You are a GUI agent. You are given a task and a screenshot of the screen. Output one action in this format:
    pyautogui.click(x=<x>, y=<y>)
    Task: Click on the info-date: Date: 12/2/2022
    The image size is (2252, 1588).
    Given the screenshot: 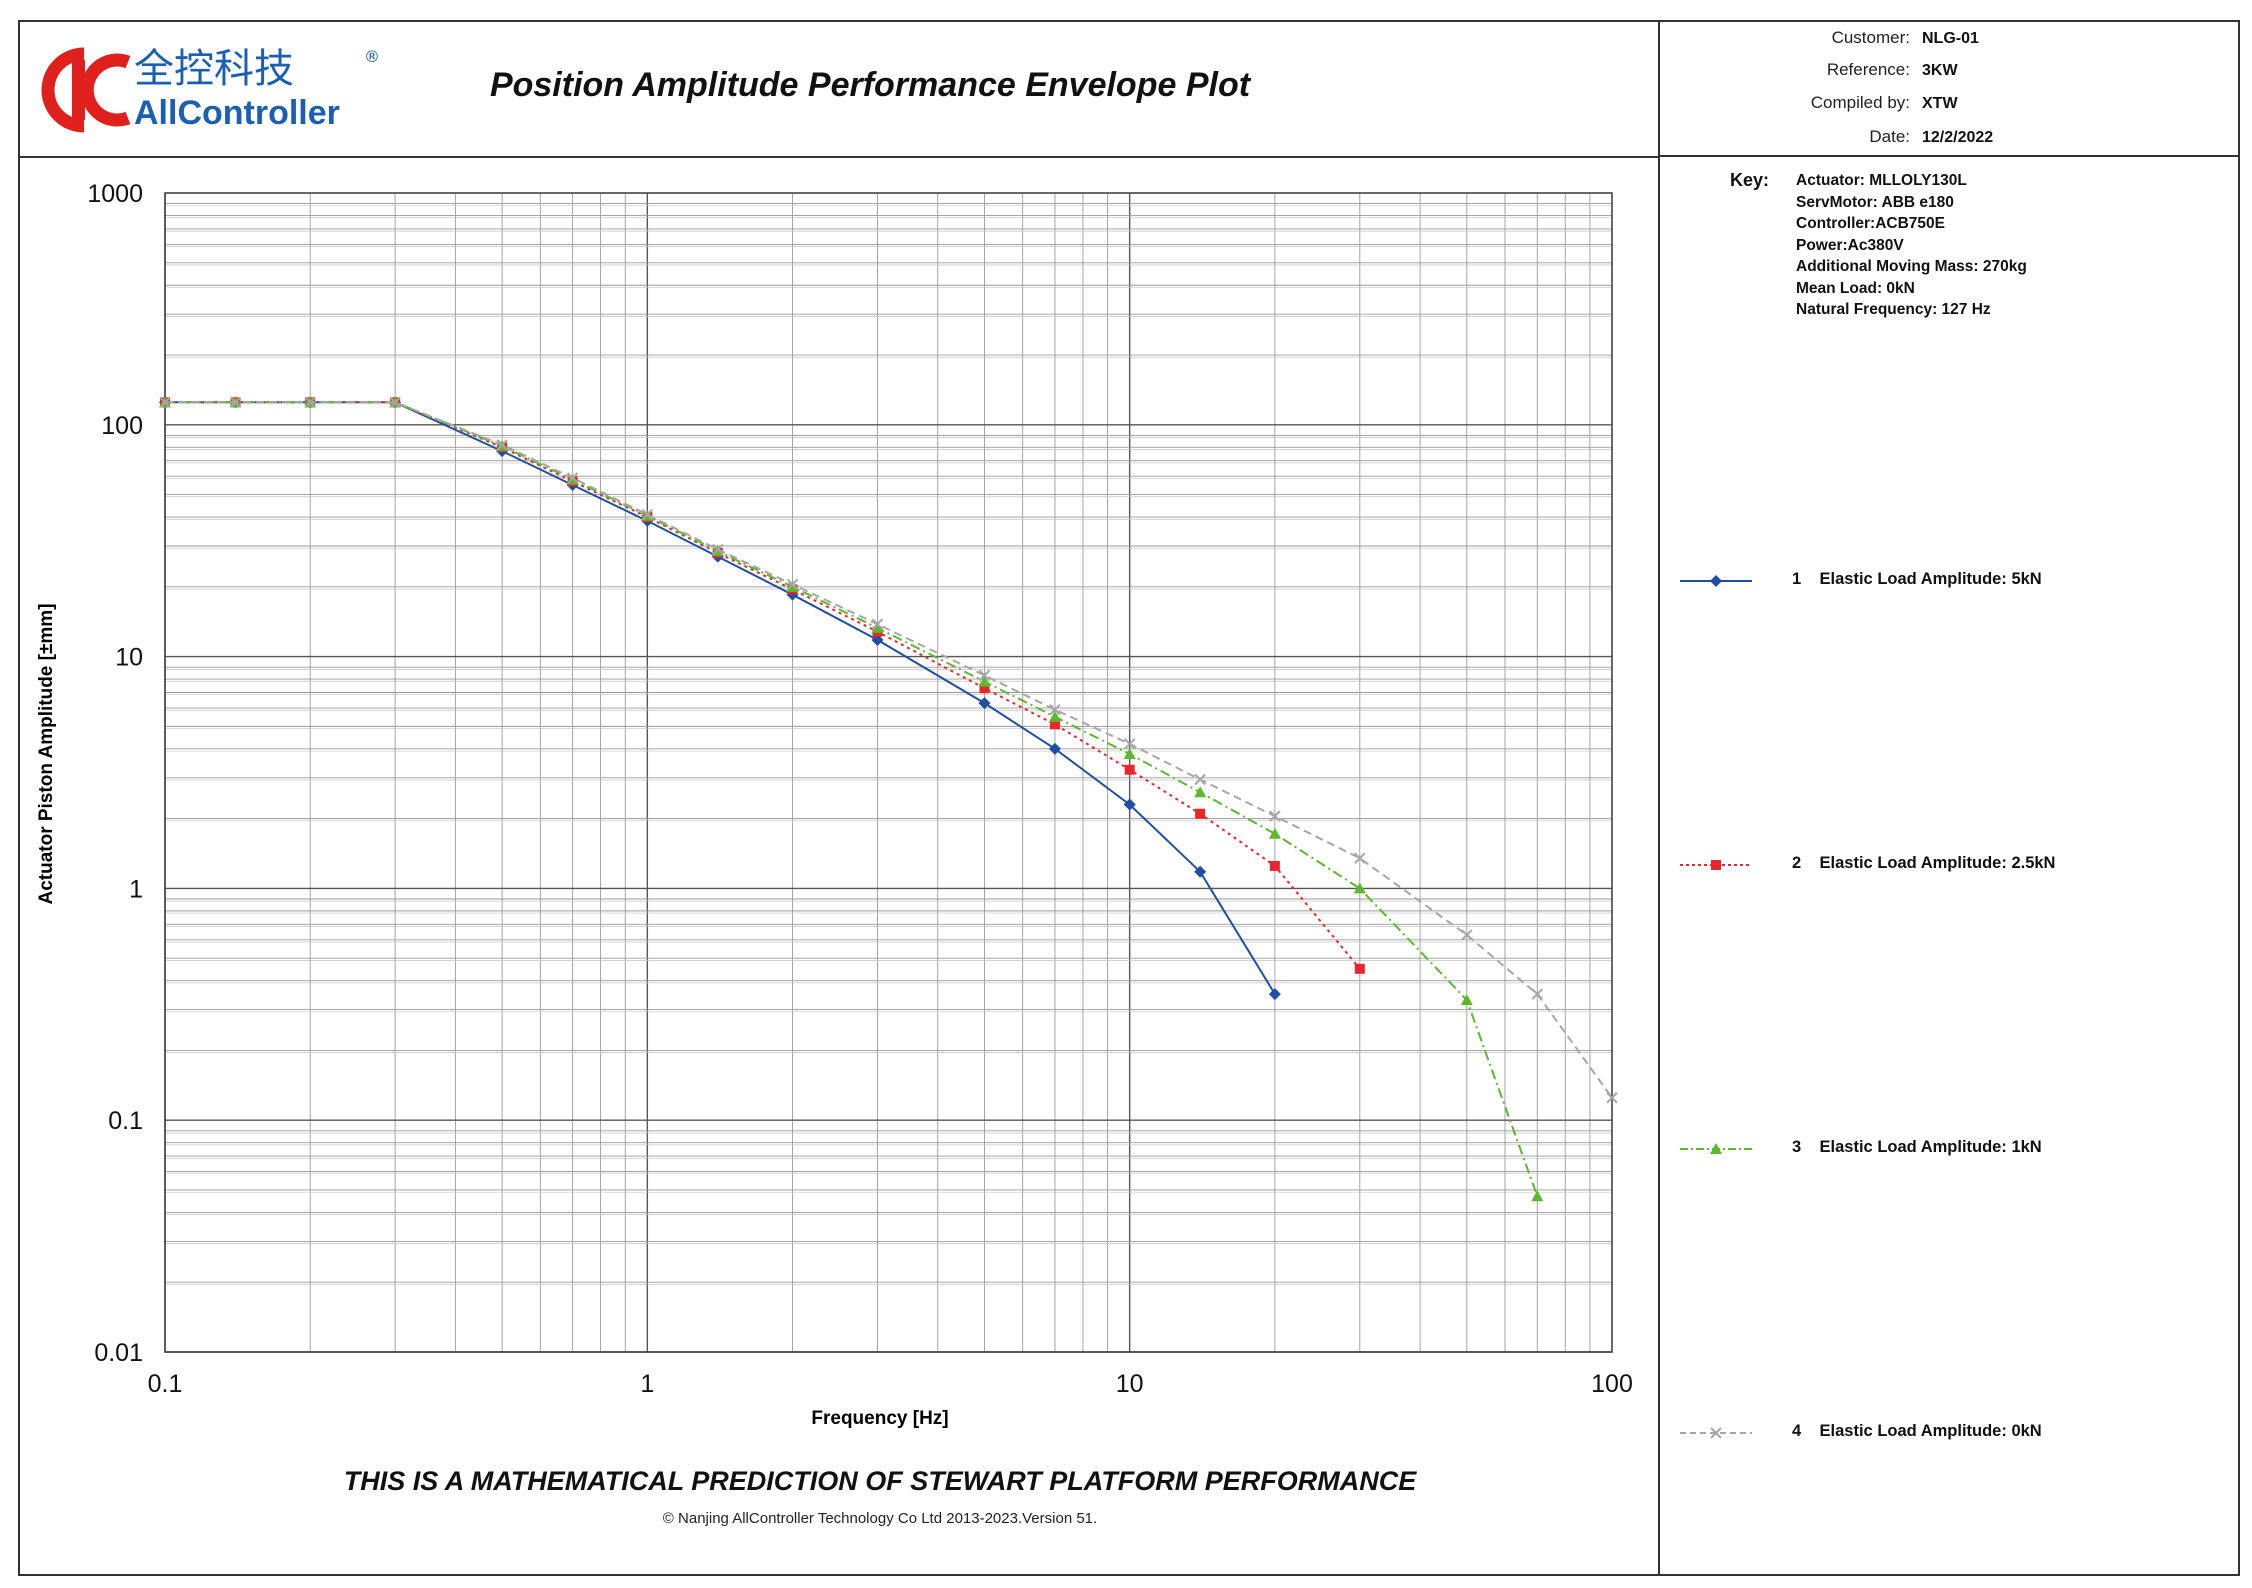 What is the action you would take?
    pyautogui.click(x=1950, y=142)
    